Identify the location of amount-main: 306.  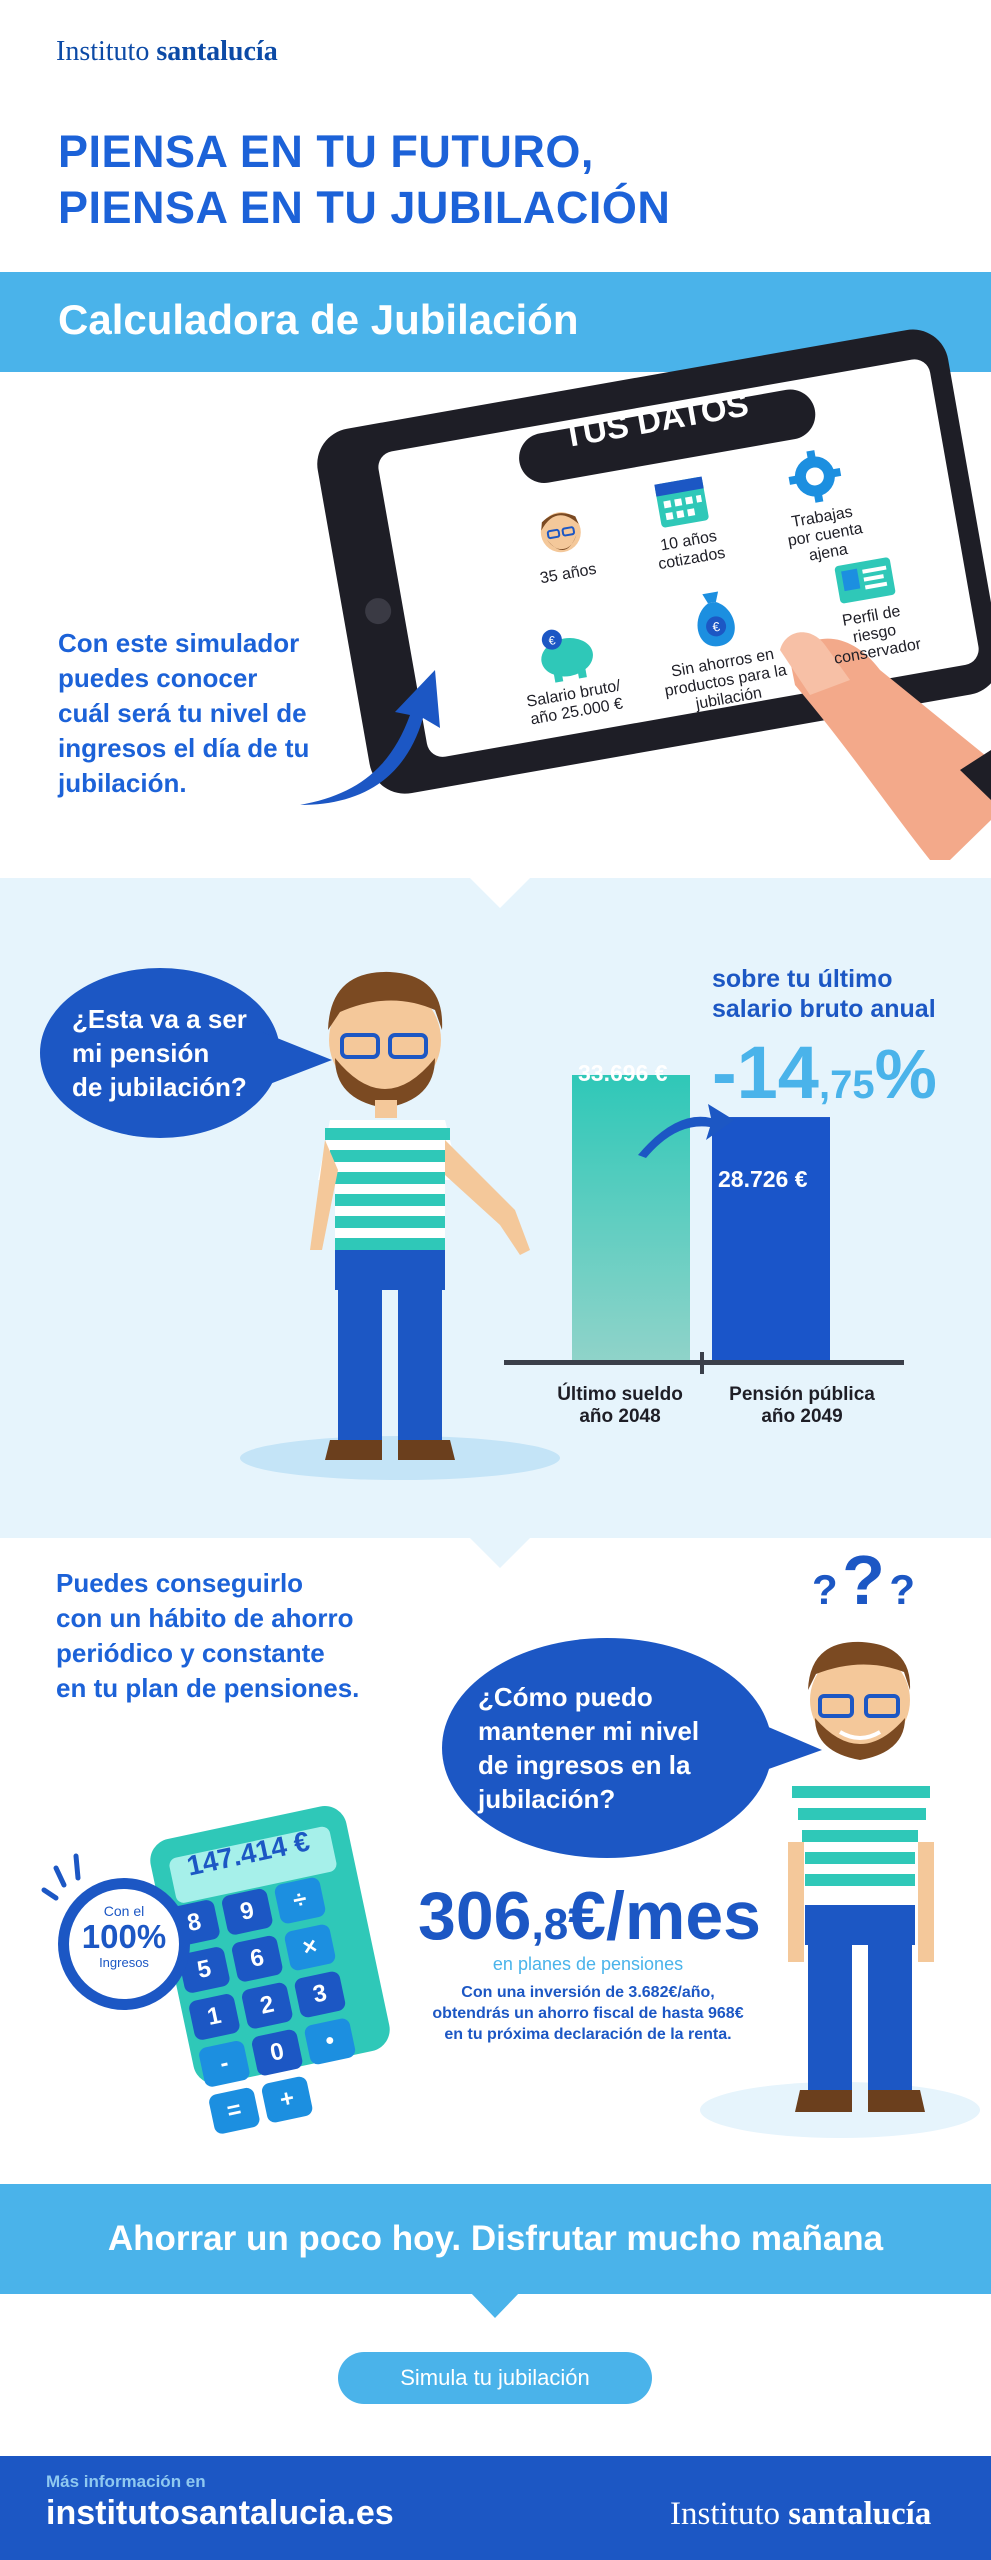
(475, 1916).